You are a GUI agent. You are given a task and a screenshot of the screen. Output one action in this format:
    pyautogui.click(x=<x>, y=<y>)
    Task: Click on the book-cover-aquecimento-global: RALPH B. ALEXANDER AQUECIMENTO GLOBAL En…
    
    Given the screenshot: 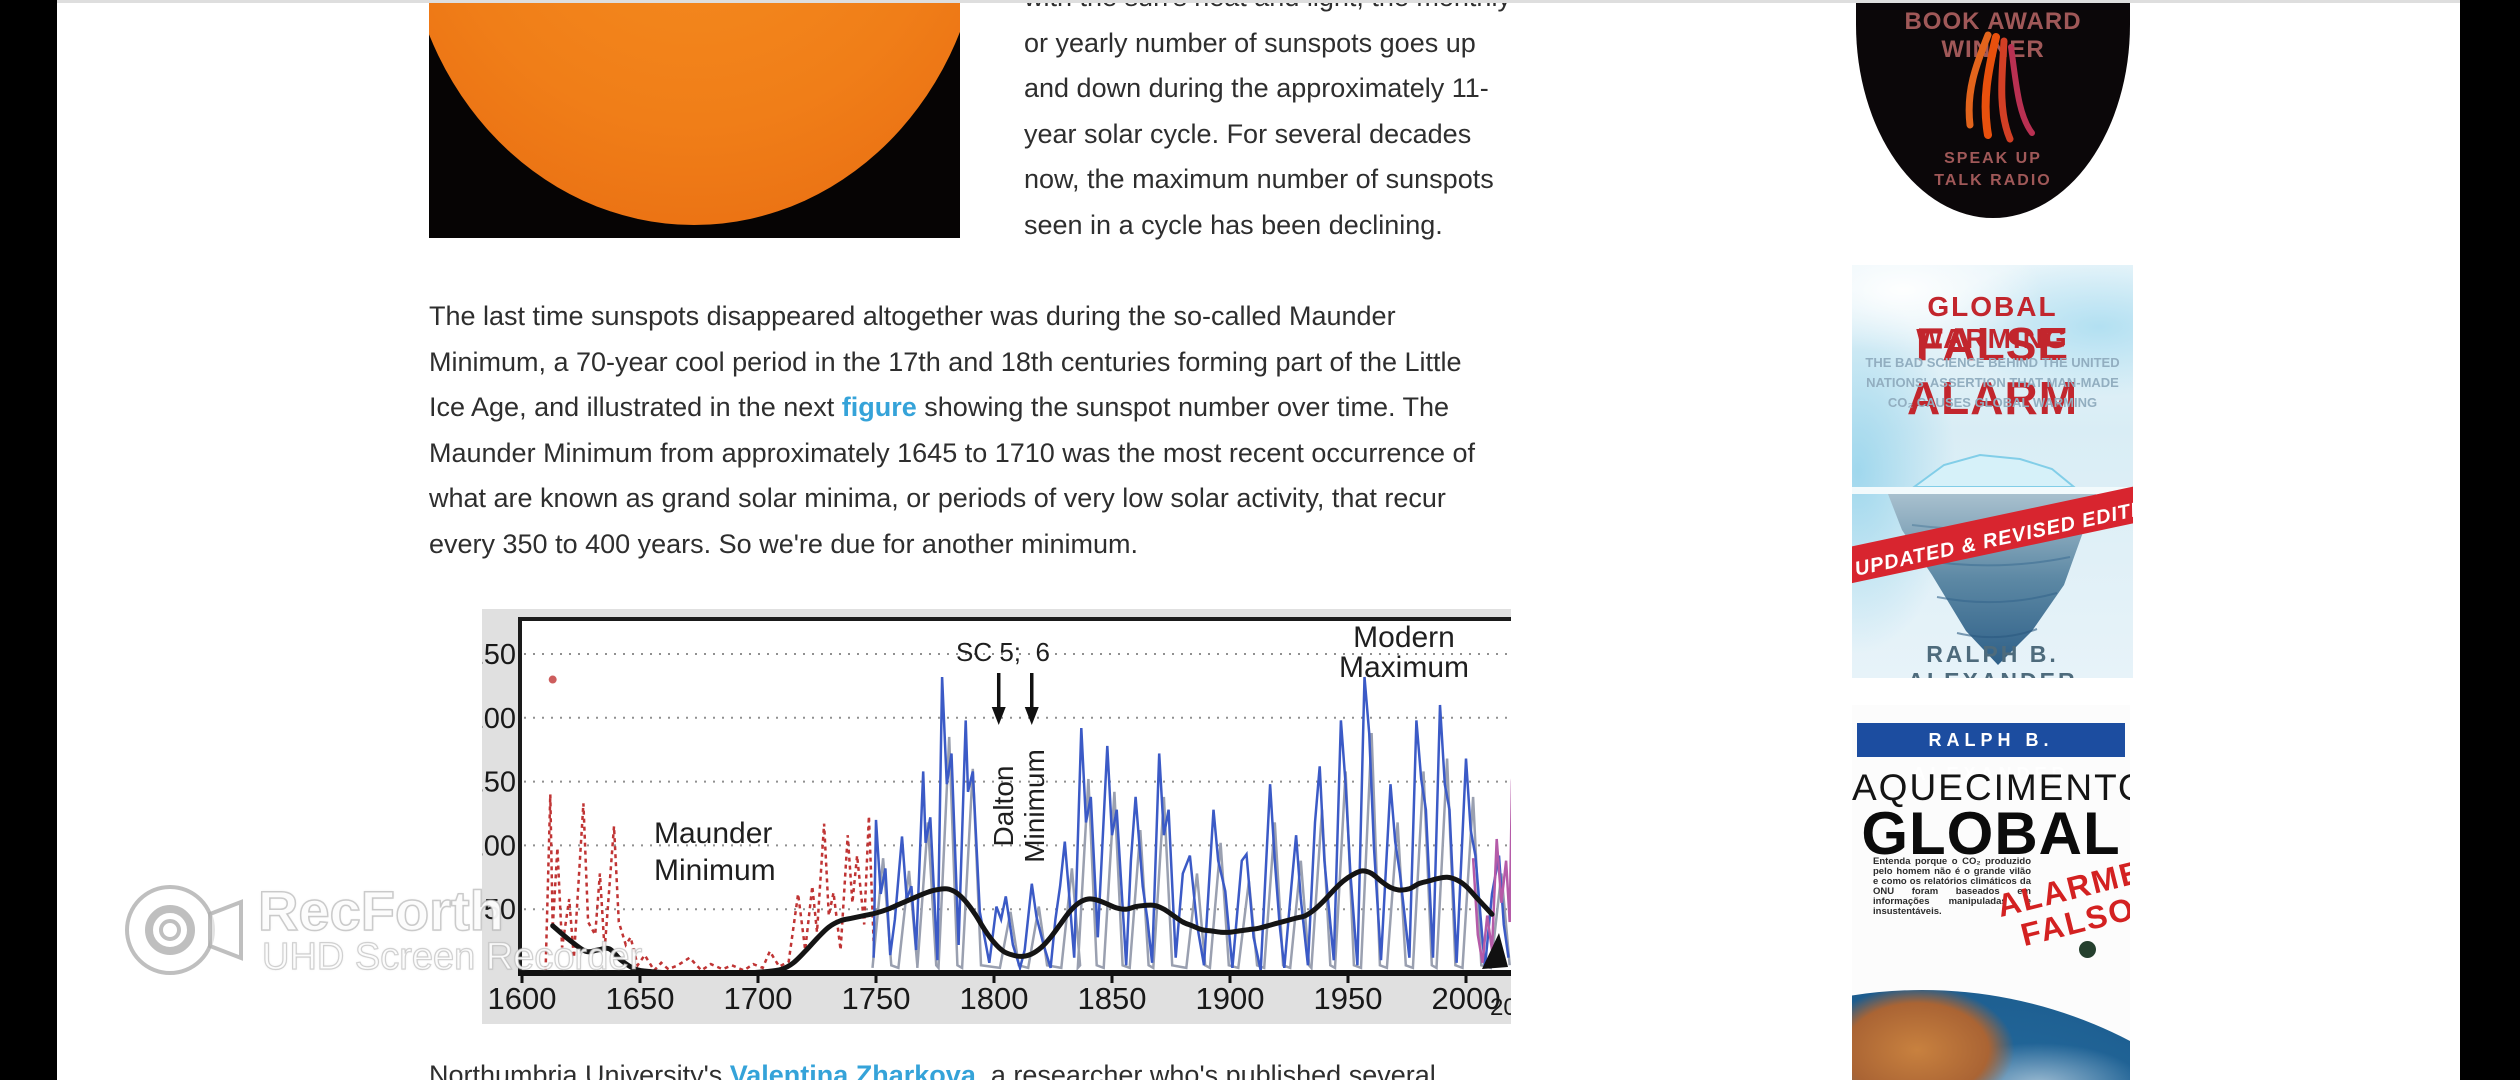 What is the action you would take?
    pyautogui.click(x=1991, y=892)
    